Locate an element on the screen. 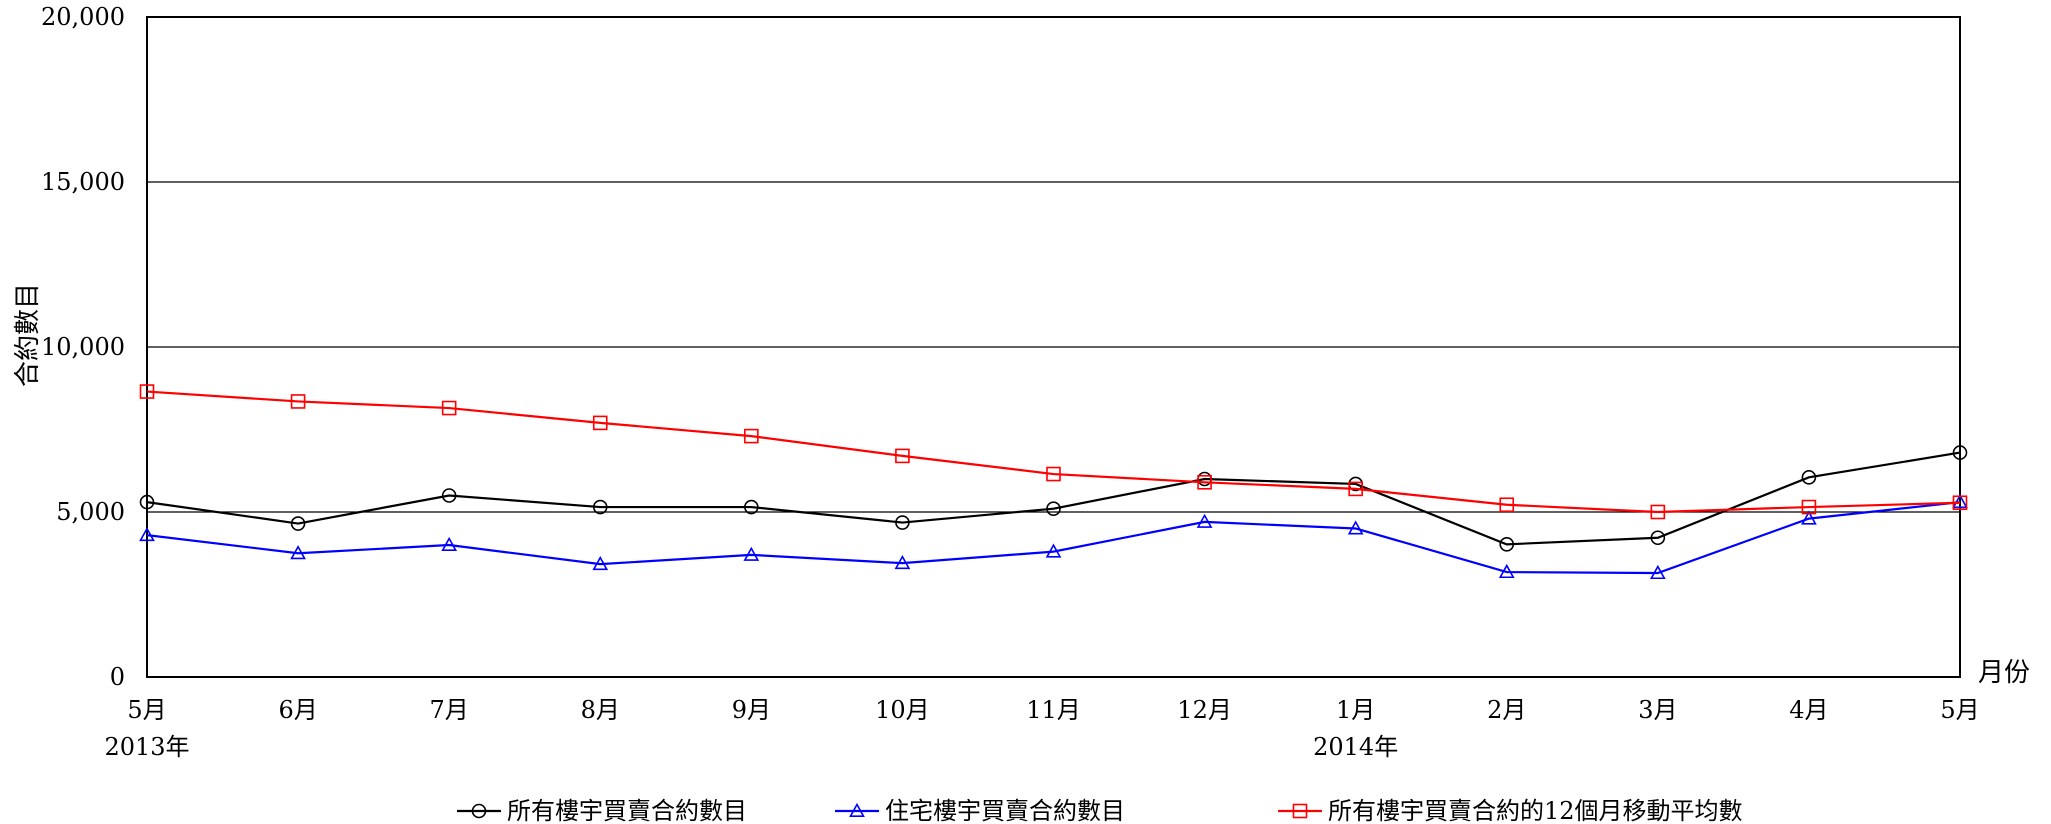  x-axis-title: 月份 is located at coordinates (2004, 673).